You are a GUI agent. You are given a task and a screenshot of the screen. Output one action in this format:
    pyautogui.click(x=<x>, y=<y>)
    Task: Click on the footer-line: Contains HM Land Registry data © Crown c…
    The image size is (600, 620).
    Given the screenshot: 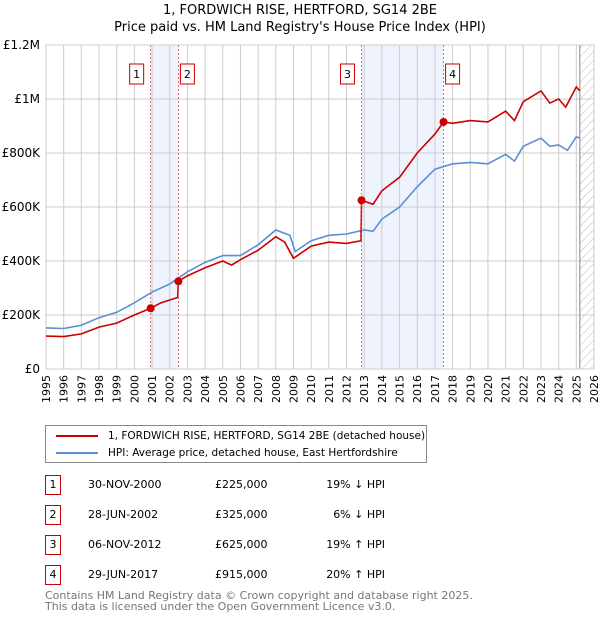 What is the action you would take?
    pyautogui.click(x=259, y=595)
    